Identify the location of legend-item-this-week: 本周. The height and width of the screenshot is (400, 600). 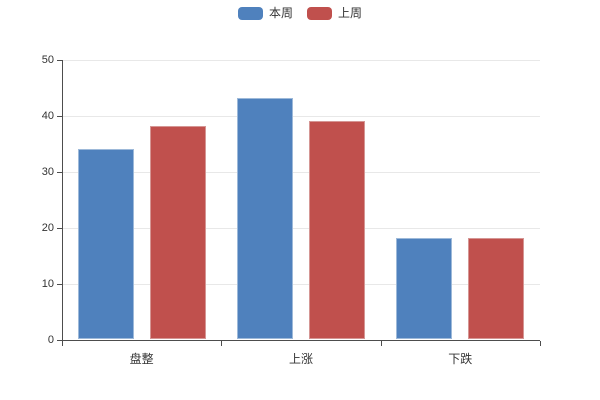
(265, 13).